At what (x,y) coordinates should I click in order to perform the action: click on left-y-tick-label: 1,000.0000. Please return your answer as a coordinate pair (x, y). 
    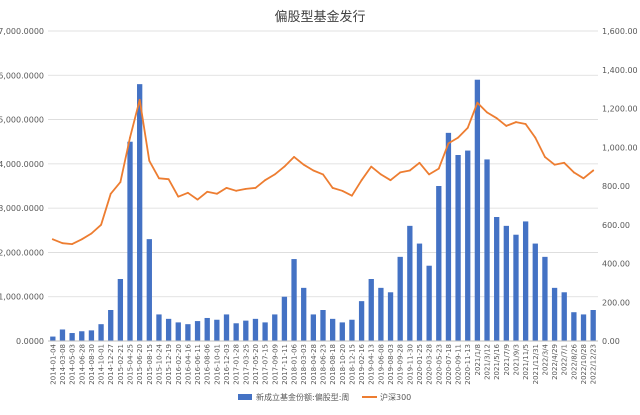
    Looking at the image, I should click on (22, 297).